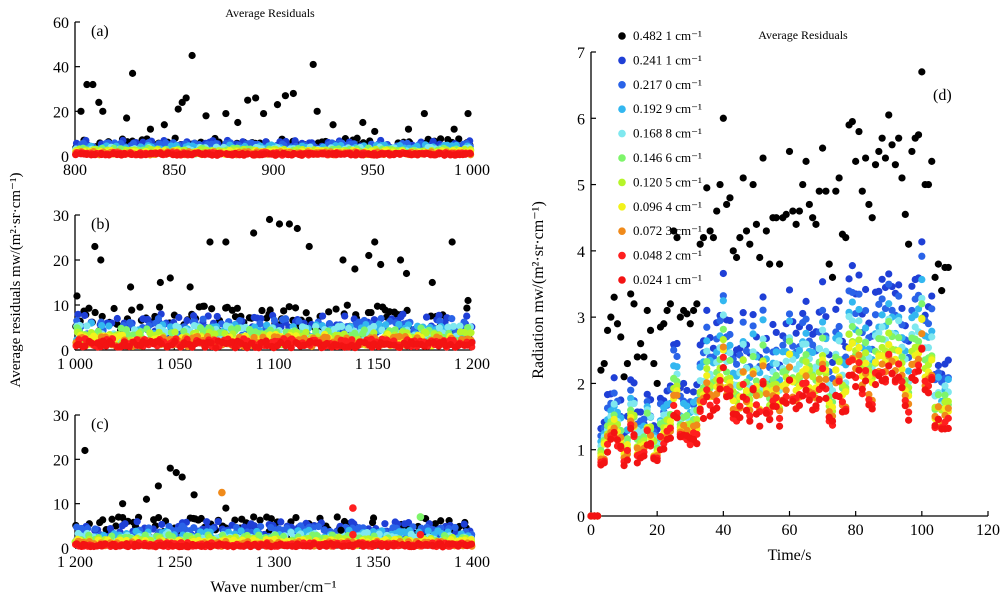 The height and width of the screenshot is (605, 1000). I want to click on panel-d-label: (d), so click(942, 95).